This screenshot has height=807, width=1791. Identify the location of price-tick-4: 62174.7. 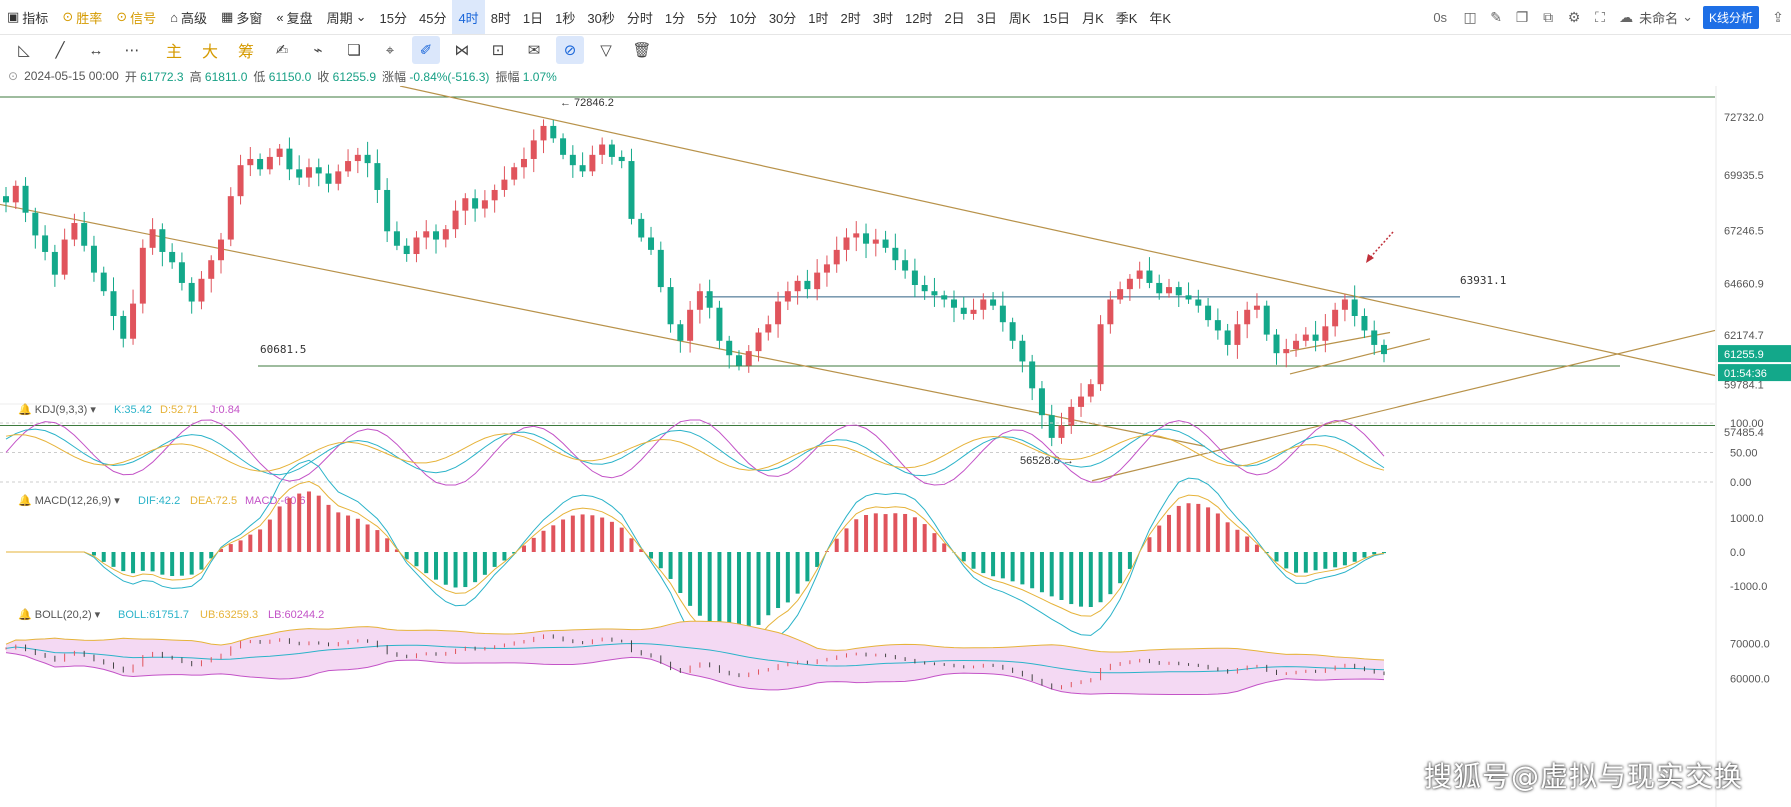
(1744, 336).